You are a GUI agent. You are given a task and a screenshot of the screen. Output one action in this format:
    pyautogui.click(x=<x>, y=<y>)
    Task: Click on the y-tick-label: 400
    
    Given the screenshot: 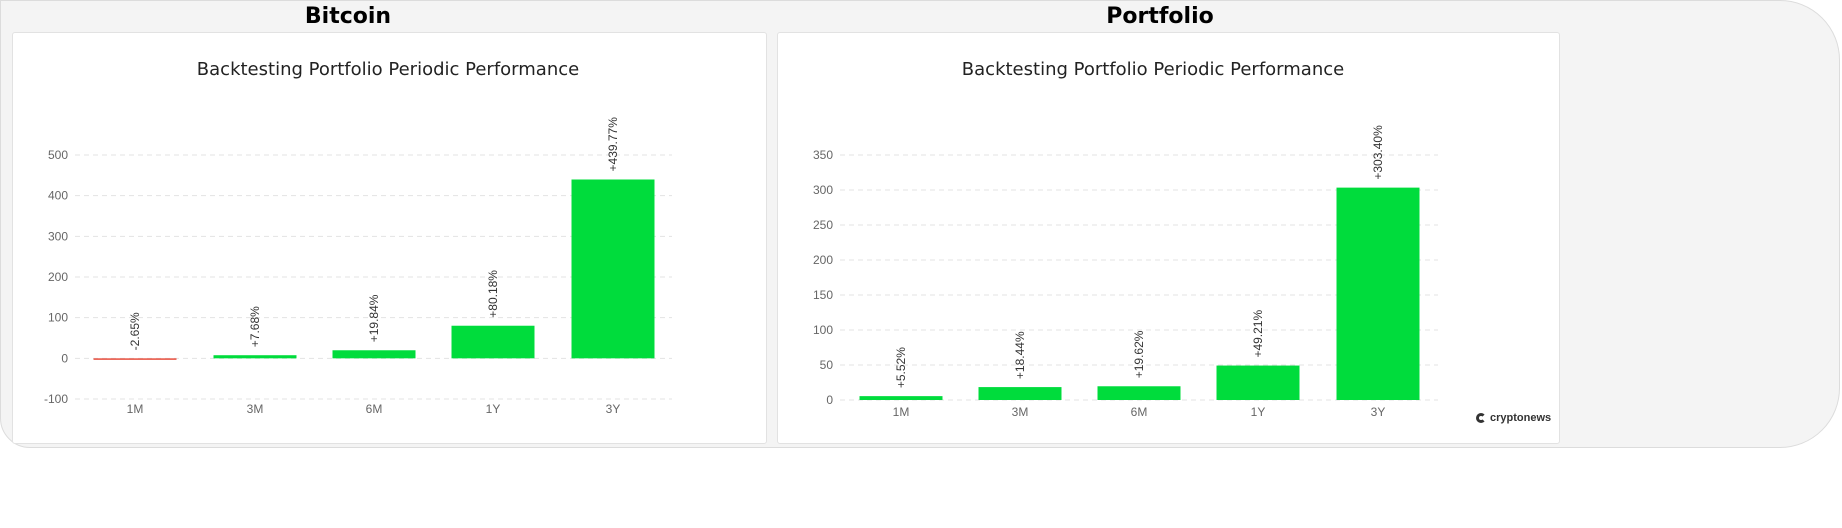 What is the action you would take?
    pyautogui.click(x=58, y=196)
    